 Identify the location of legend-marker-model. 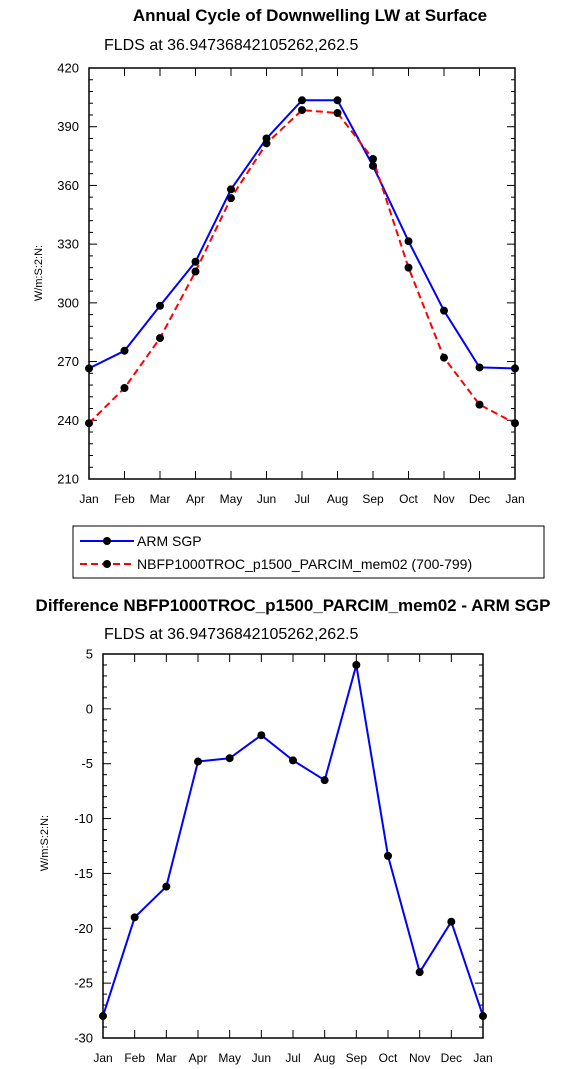
(107, 564).